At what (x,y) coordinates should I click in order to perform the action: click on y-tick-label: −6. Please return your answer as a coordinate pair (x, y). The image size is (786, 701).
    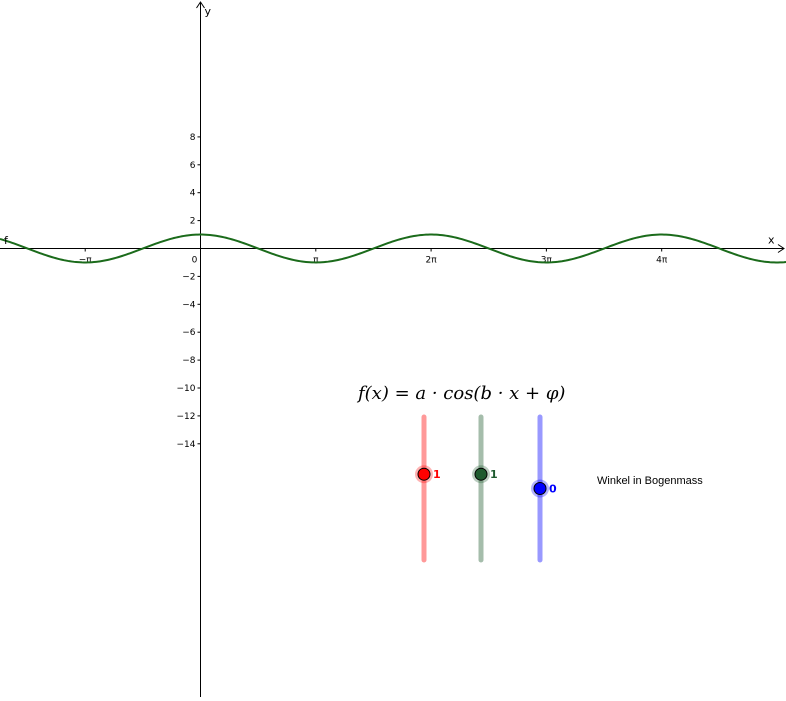
    Looking at the image, I should click on (189, 333).